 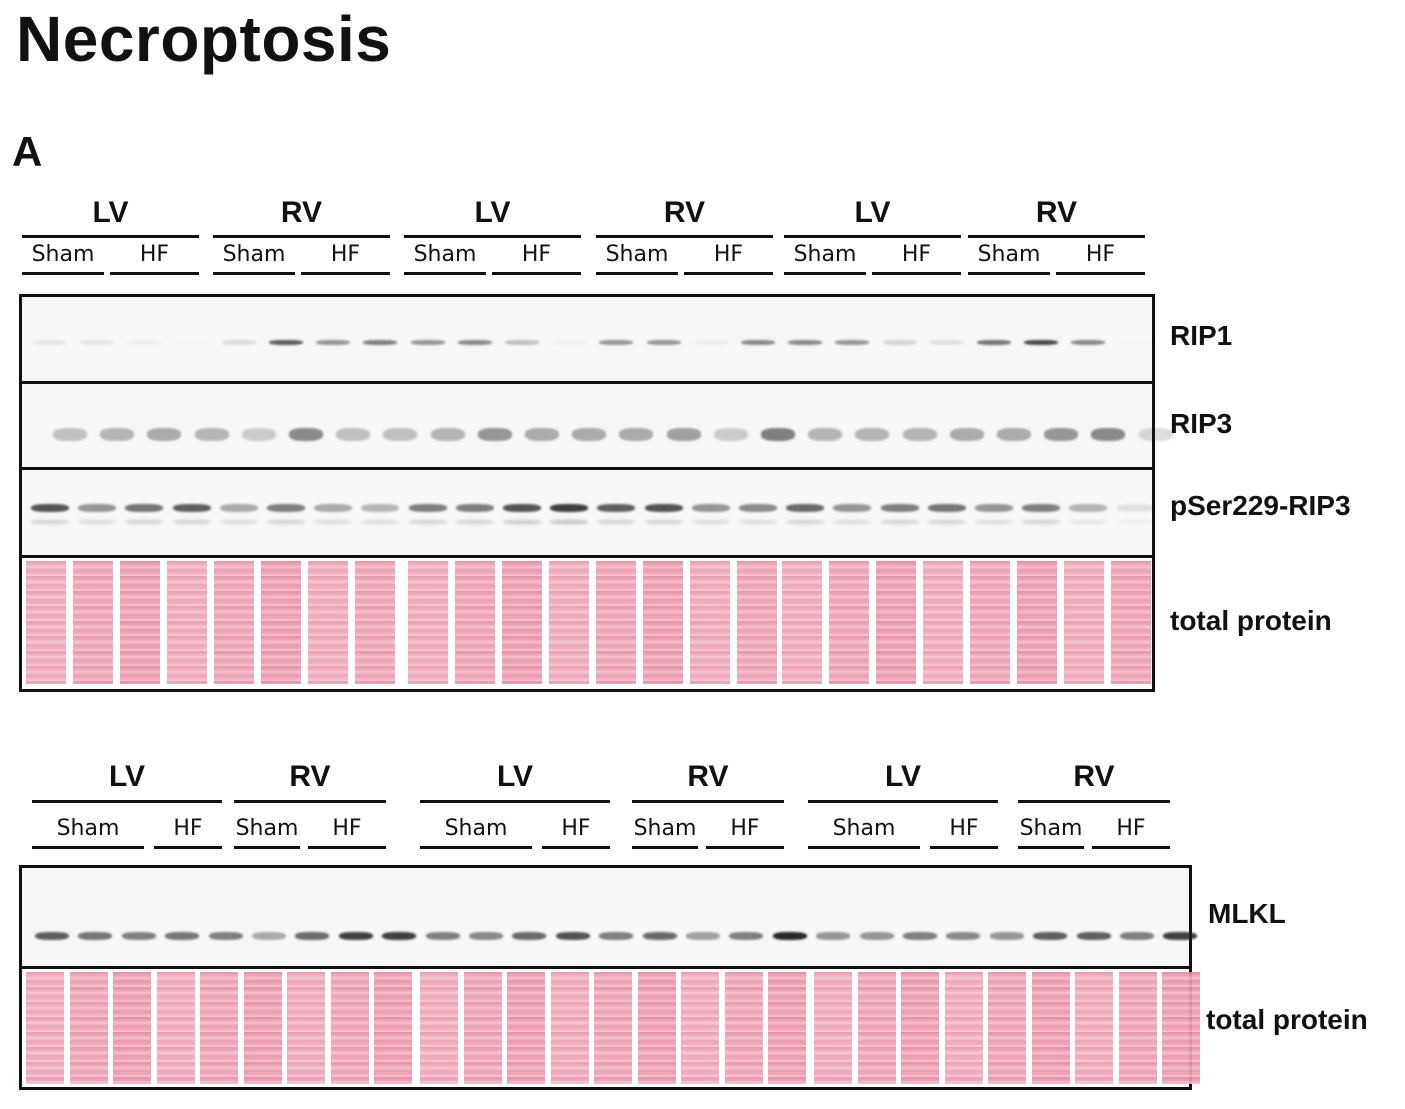 I want to click on rip1-blot, so click(x=587, y=339).